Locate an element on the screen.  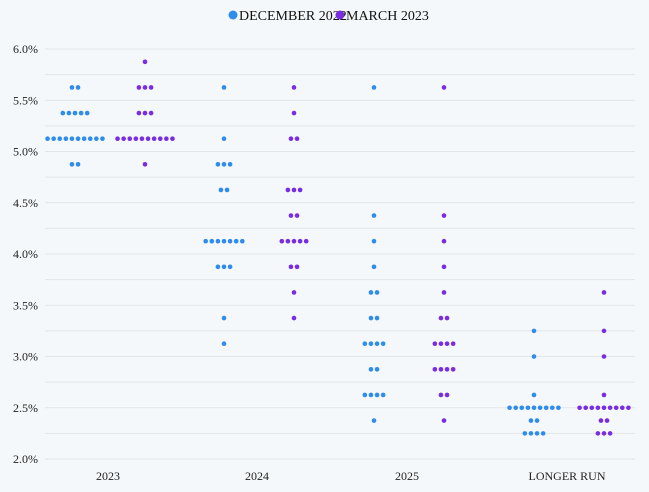
legend-item-march-2023: MARCH 2023 is located at coordinates (382, 16).